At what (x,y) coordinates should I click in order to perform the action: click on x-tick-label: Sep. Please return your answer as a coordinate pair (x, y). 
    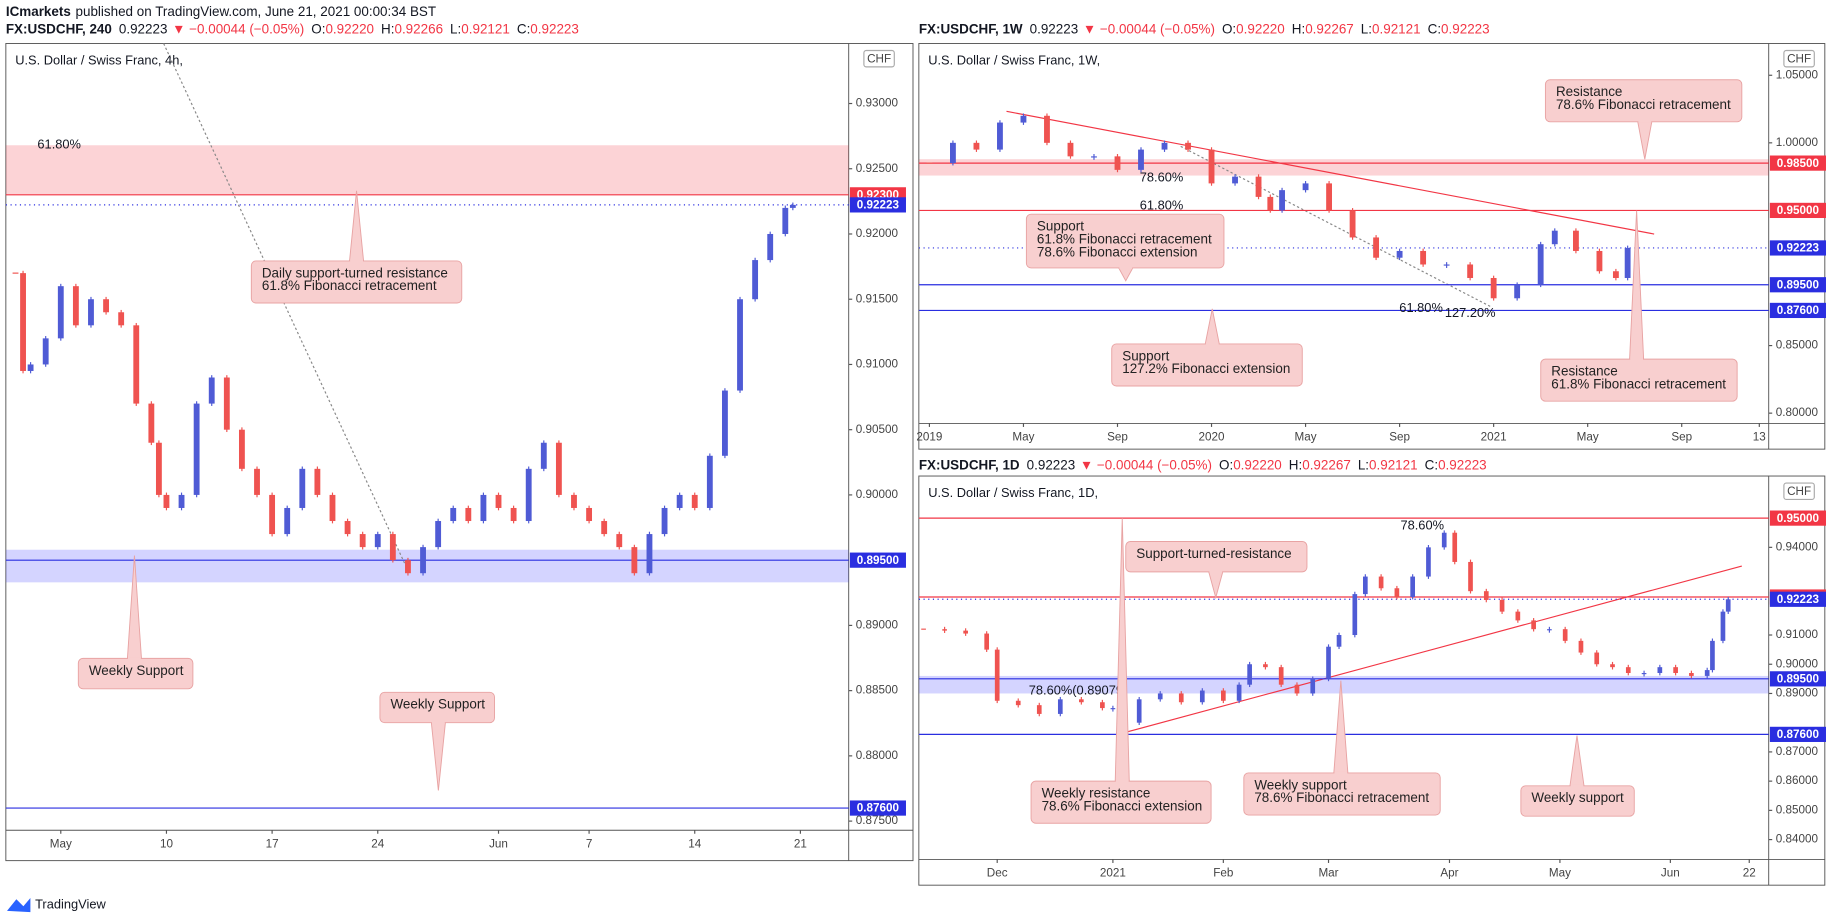
    Looking at the image, I should click on (1399, 437).